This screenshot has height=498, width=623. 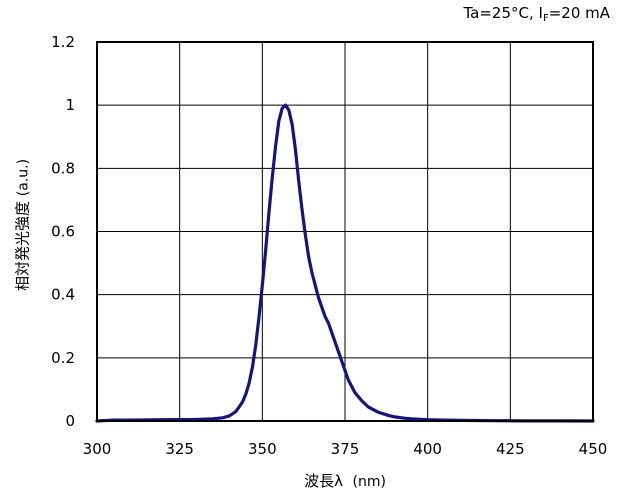 What do you see at coordinates (63, 358) in the screenshot?
I see `y-tick-label: 0.2` at bounding box center [63, 358].